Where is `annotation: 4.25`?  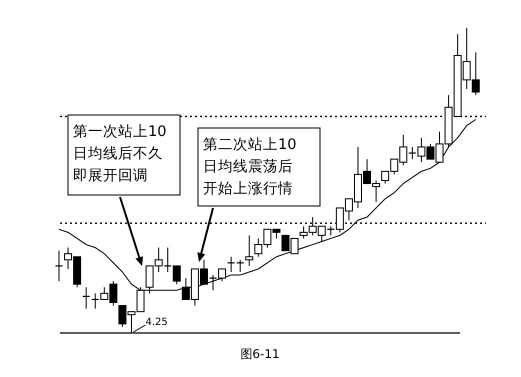 annotation: 4.25 is located at coordinates (156, 322).